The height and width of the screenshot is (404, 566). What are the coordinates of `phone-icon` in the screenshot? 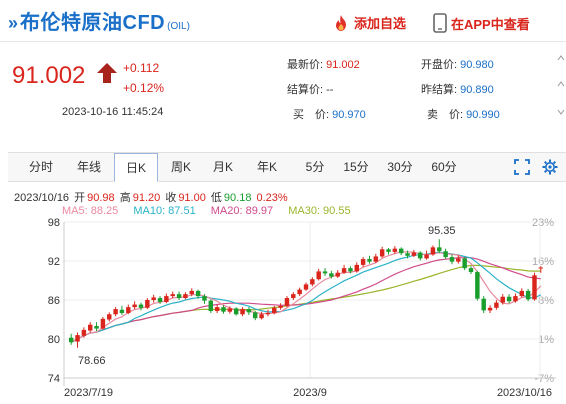 It's located at (440, 23).